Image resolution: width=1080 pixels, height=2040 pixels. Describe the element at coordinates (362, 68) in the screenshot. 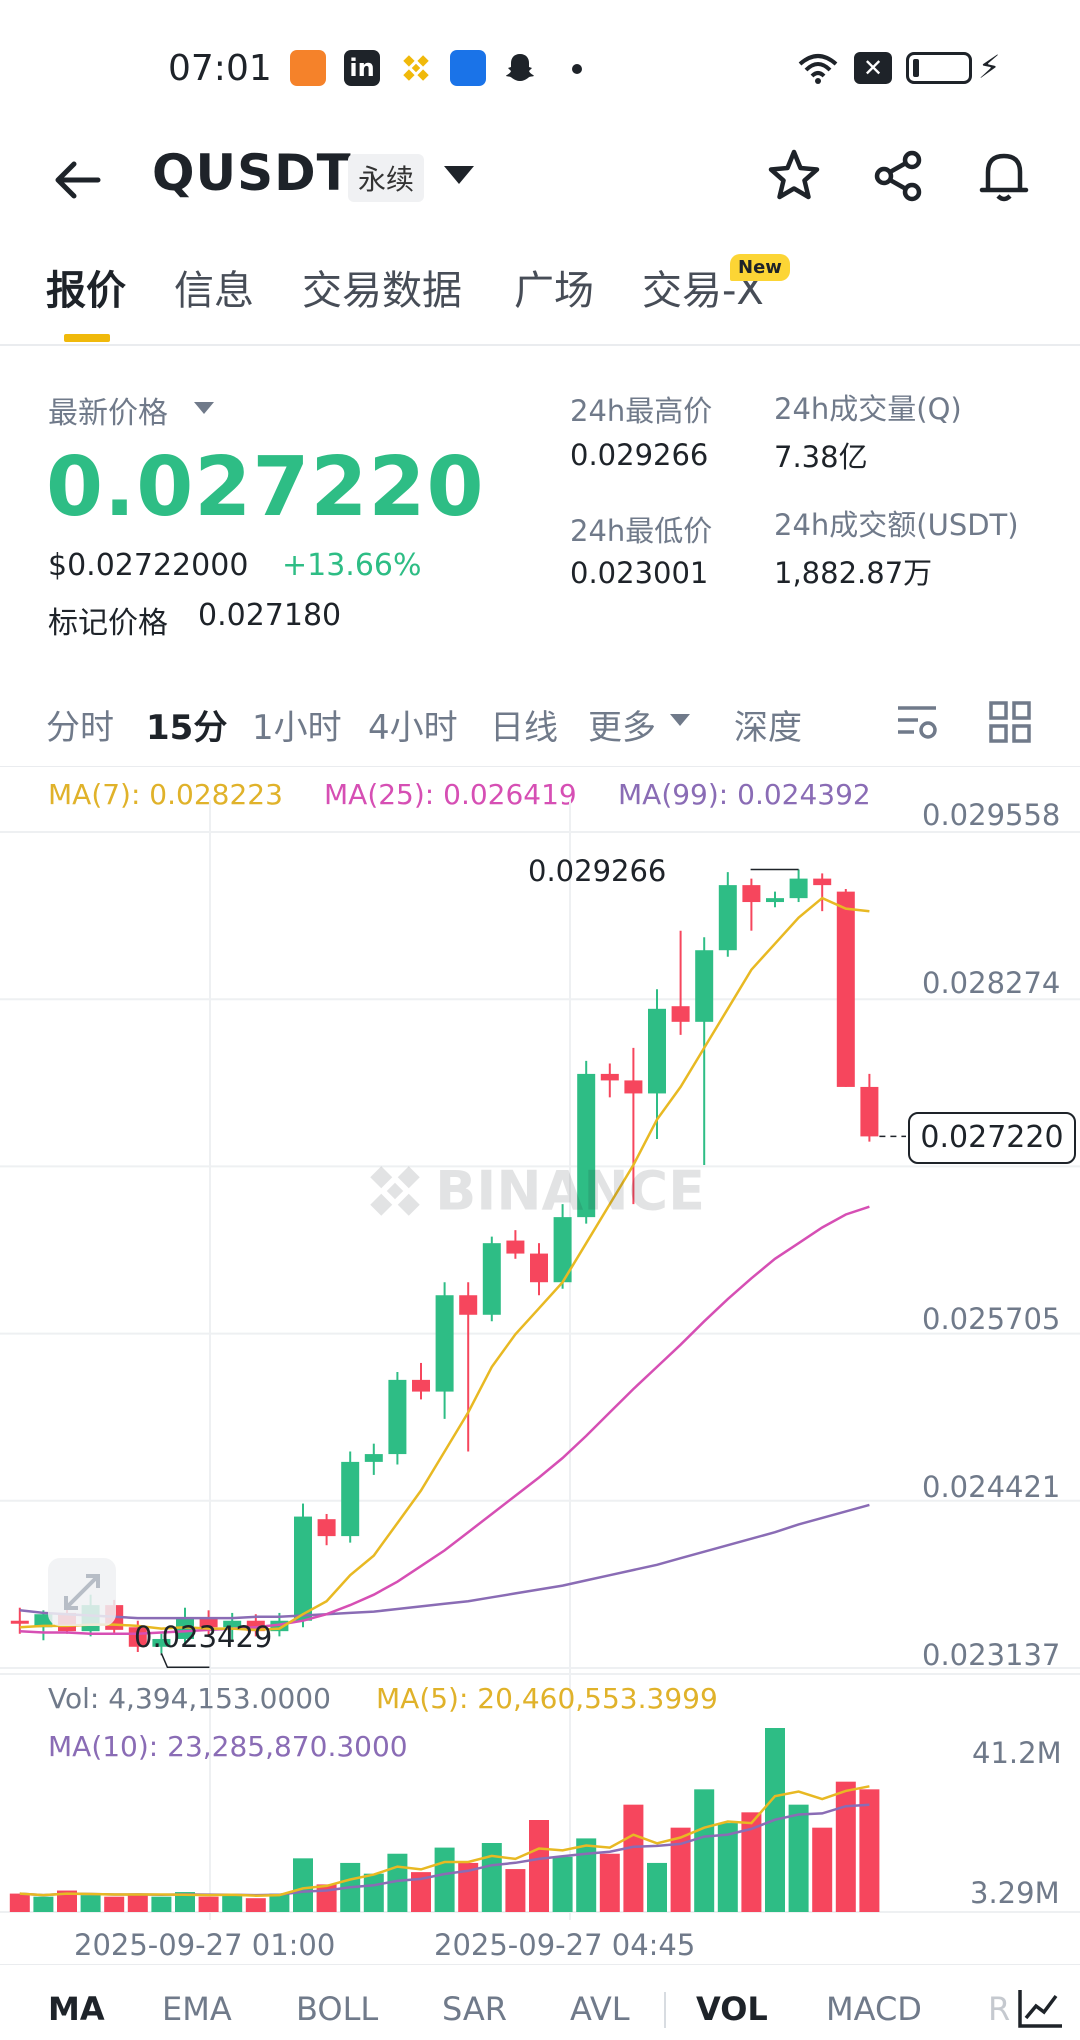

I see `linkedin-icon: in` at that location.